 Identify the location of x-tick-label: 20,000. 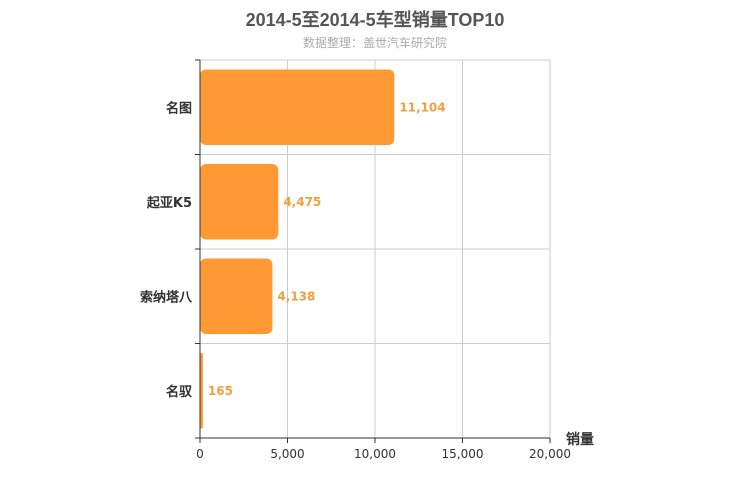
(550, 454).